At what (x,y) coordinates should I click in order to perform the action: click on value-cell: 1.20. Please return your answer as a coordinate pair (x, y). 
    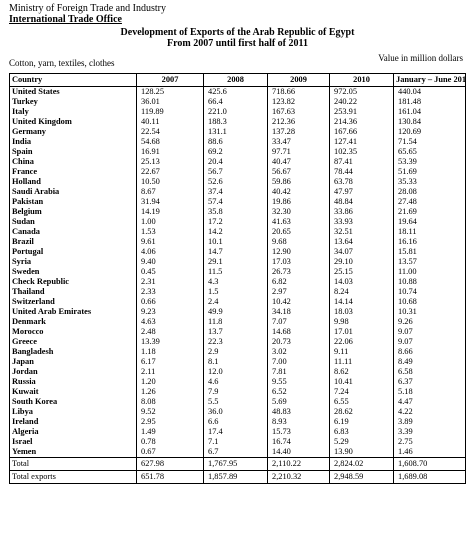
    Looking at the image, I should click on (170, 382).